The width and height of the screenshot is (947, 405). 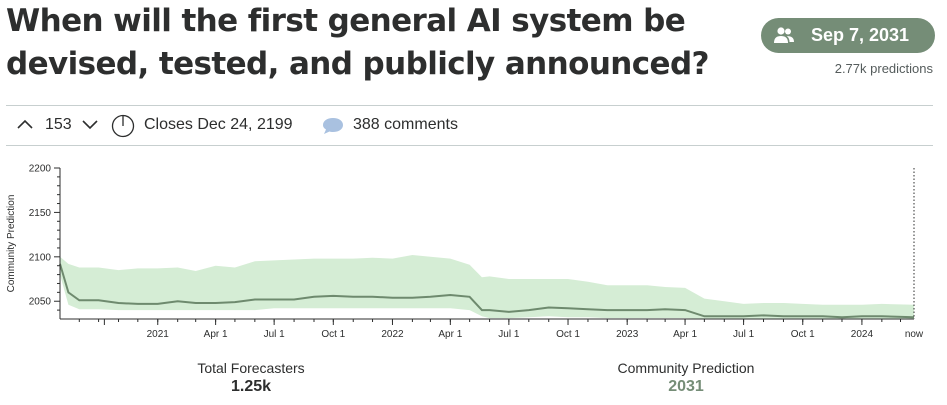 I want to click on forecasters-label: Total Forecasters, so click(x=251, y=368).